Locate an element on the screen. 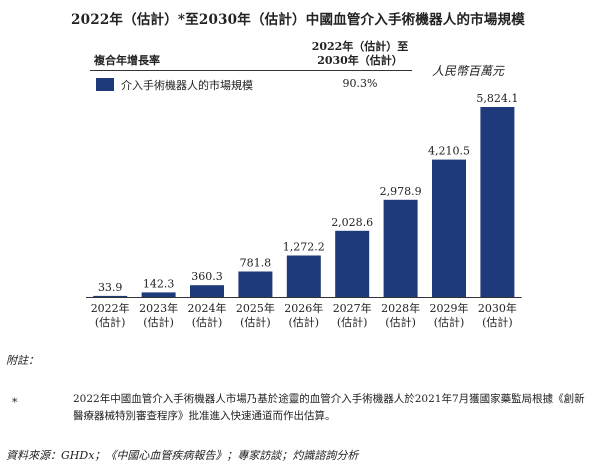 Image resolution: width=596 pixels, height=471 pixels. bar-value-label: 4,210.5 is located at coordinates (449, 151).